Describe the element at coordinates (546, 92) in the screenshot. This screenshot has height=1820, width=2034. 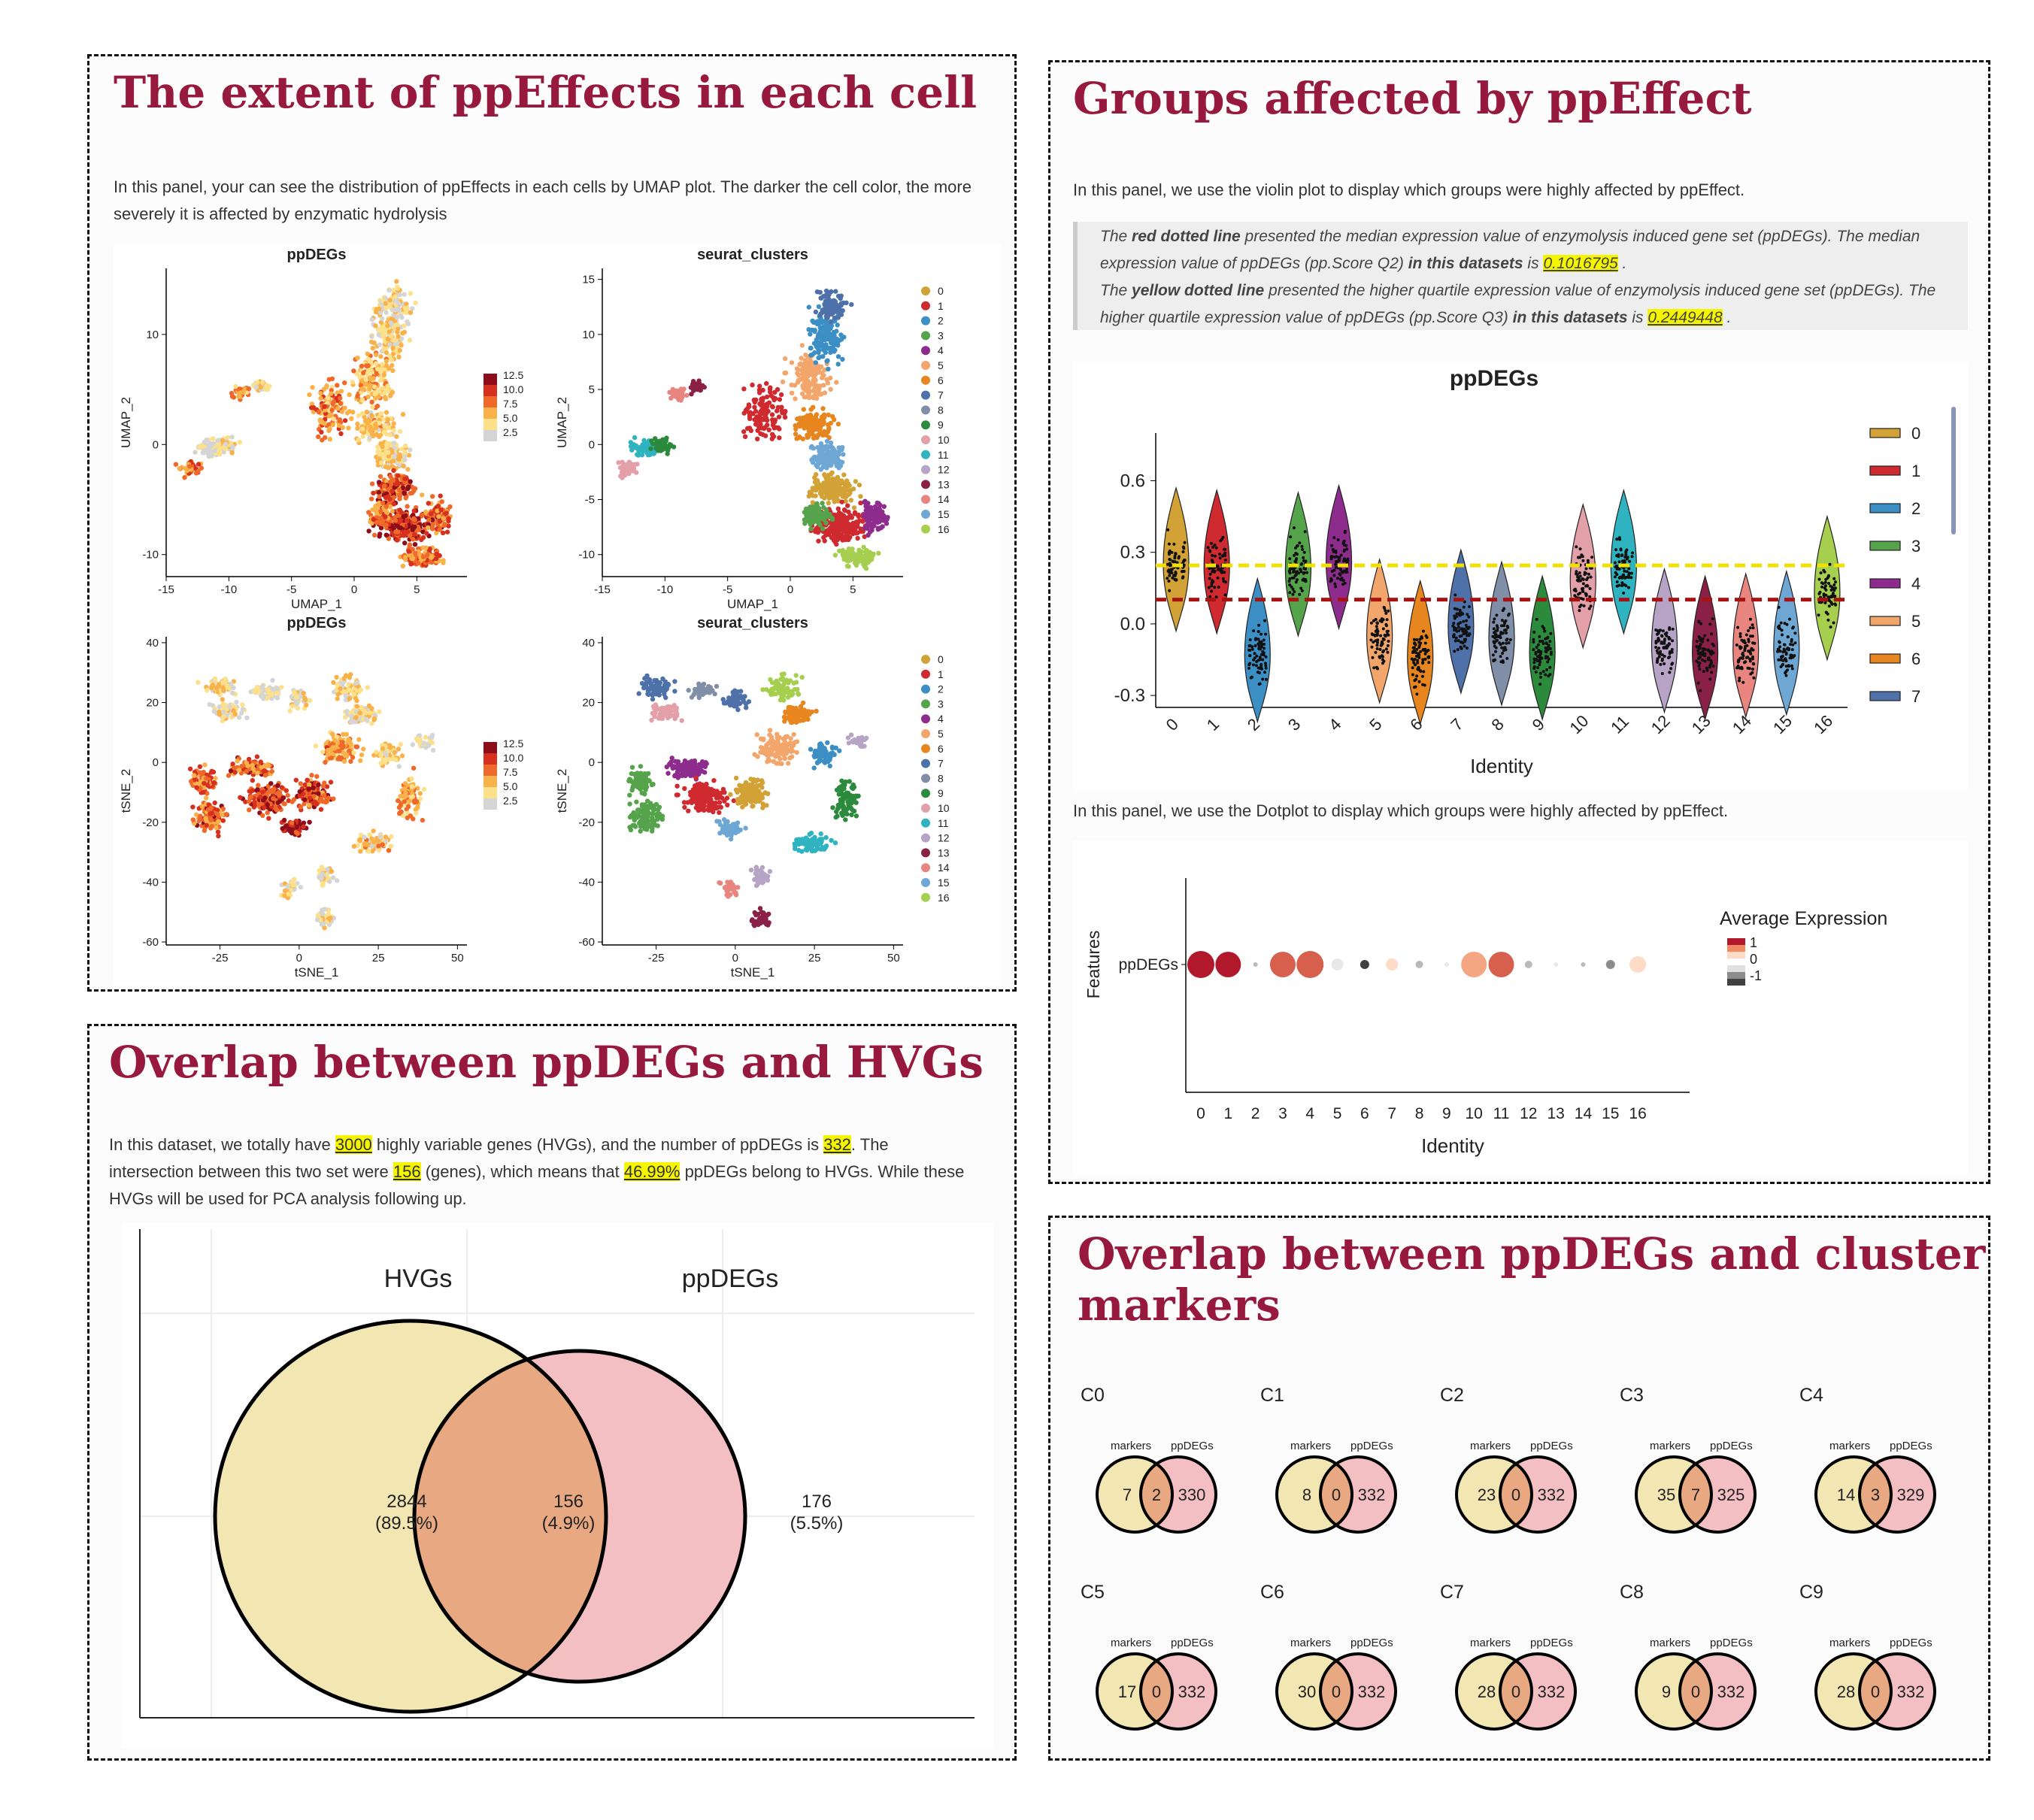
I see `panel-title: The extent of ppEffects in each cell` at that location.